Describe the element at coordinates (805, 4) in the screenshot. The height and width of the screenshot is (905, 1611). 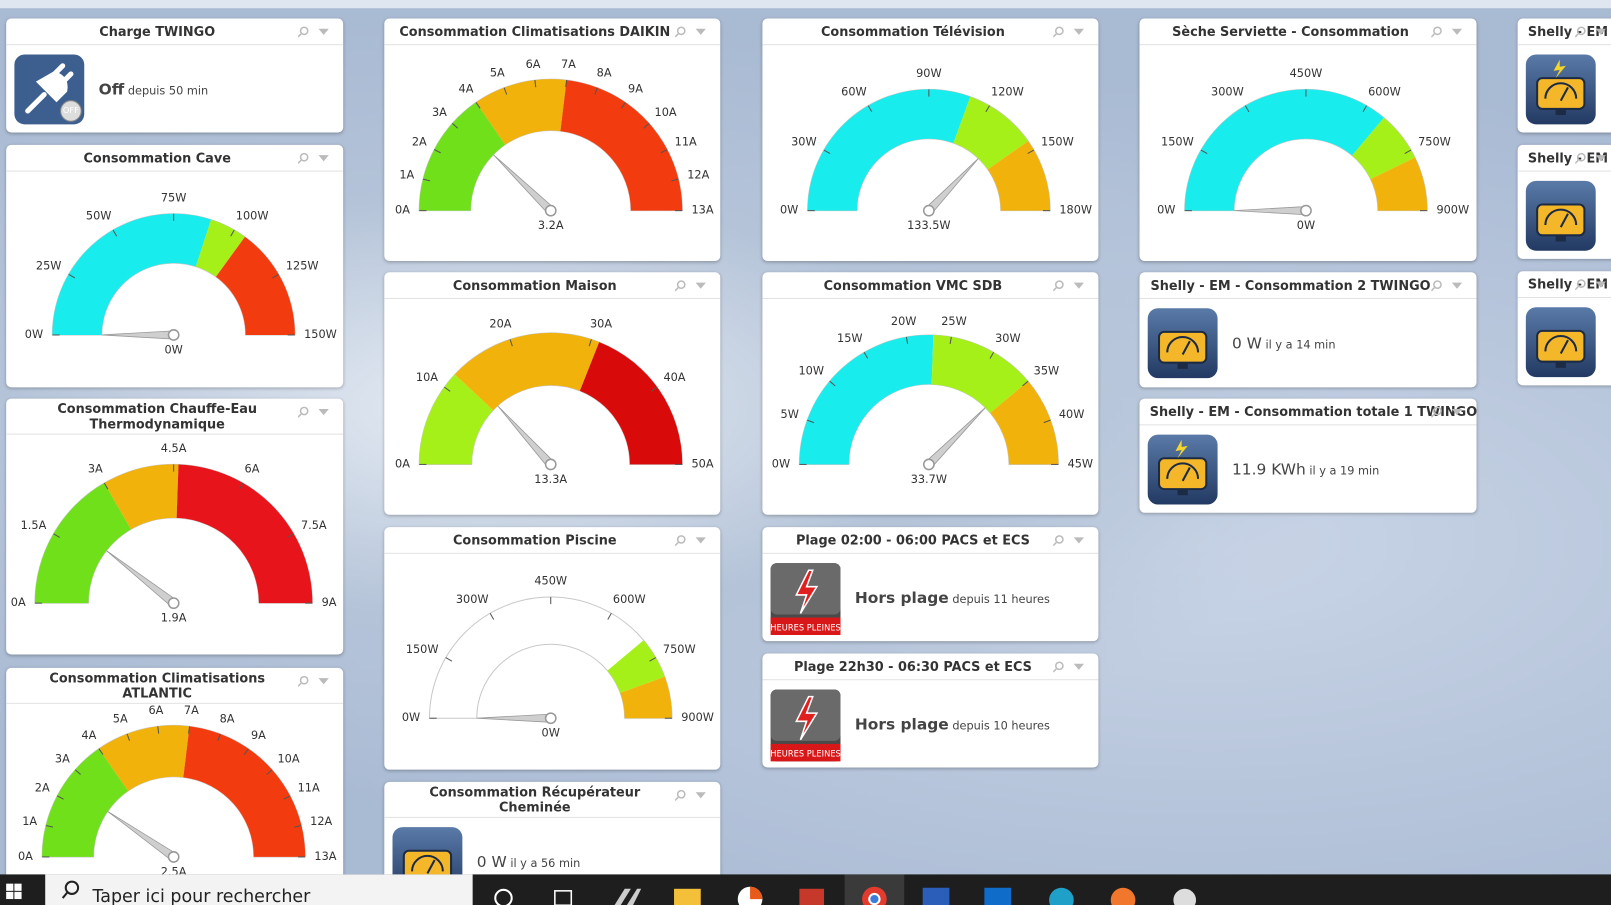
I see `top-strip` at that location.